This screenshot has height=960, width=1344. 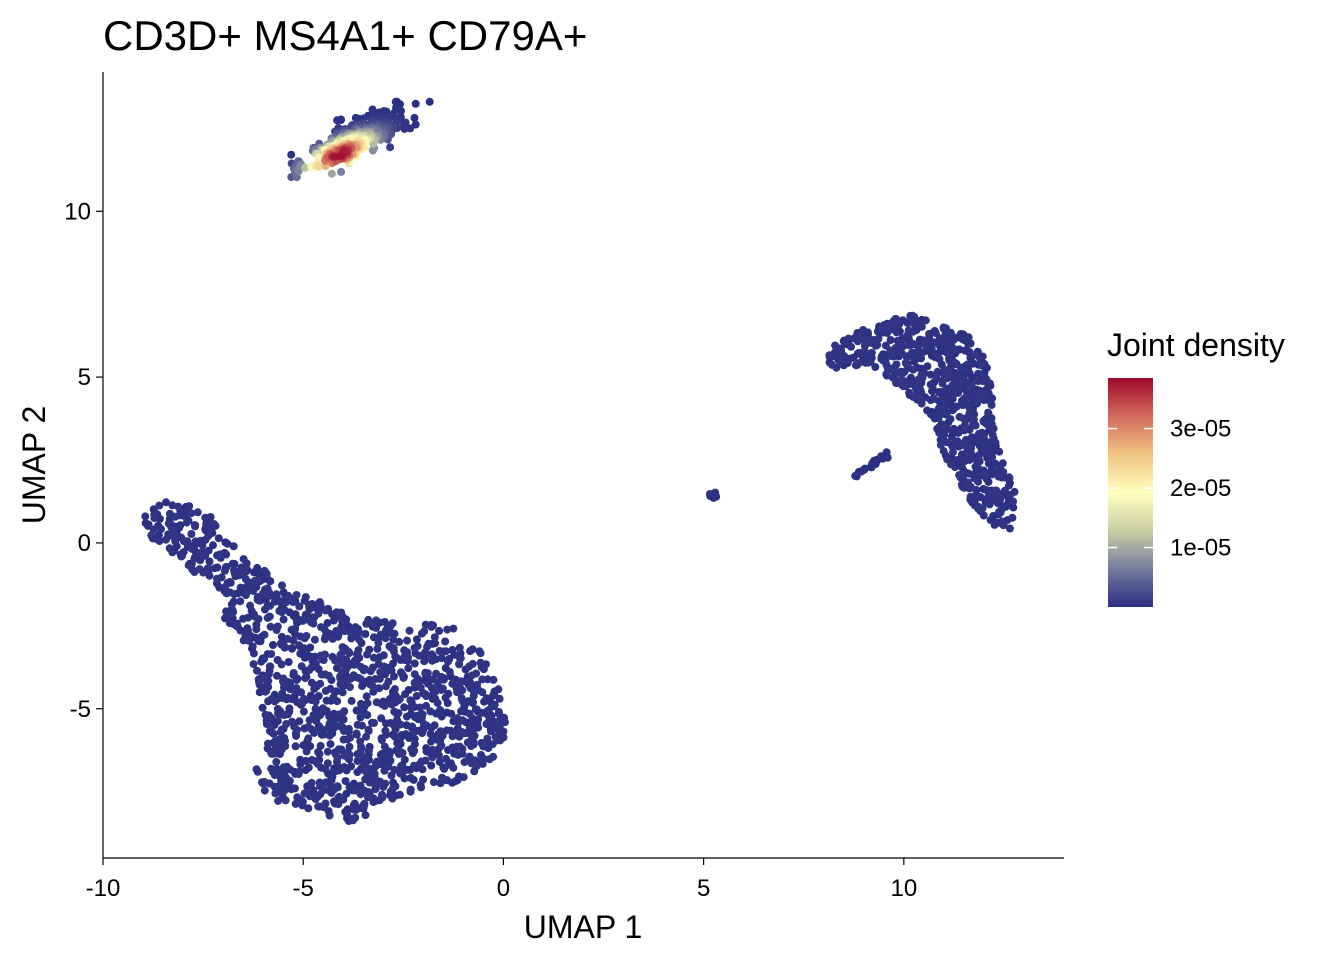 I want to click on legend-ticks: 1e-05 2e-05 3e-05, so click(x=1169, y=489).